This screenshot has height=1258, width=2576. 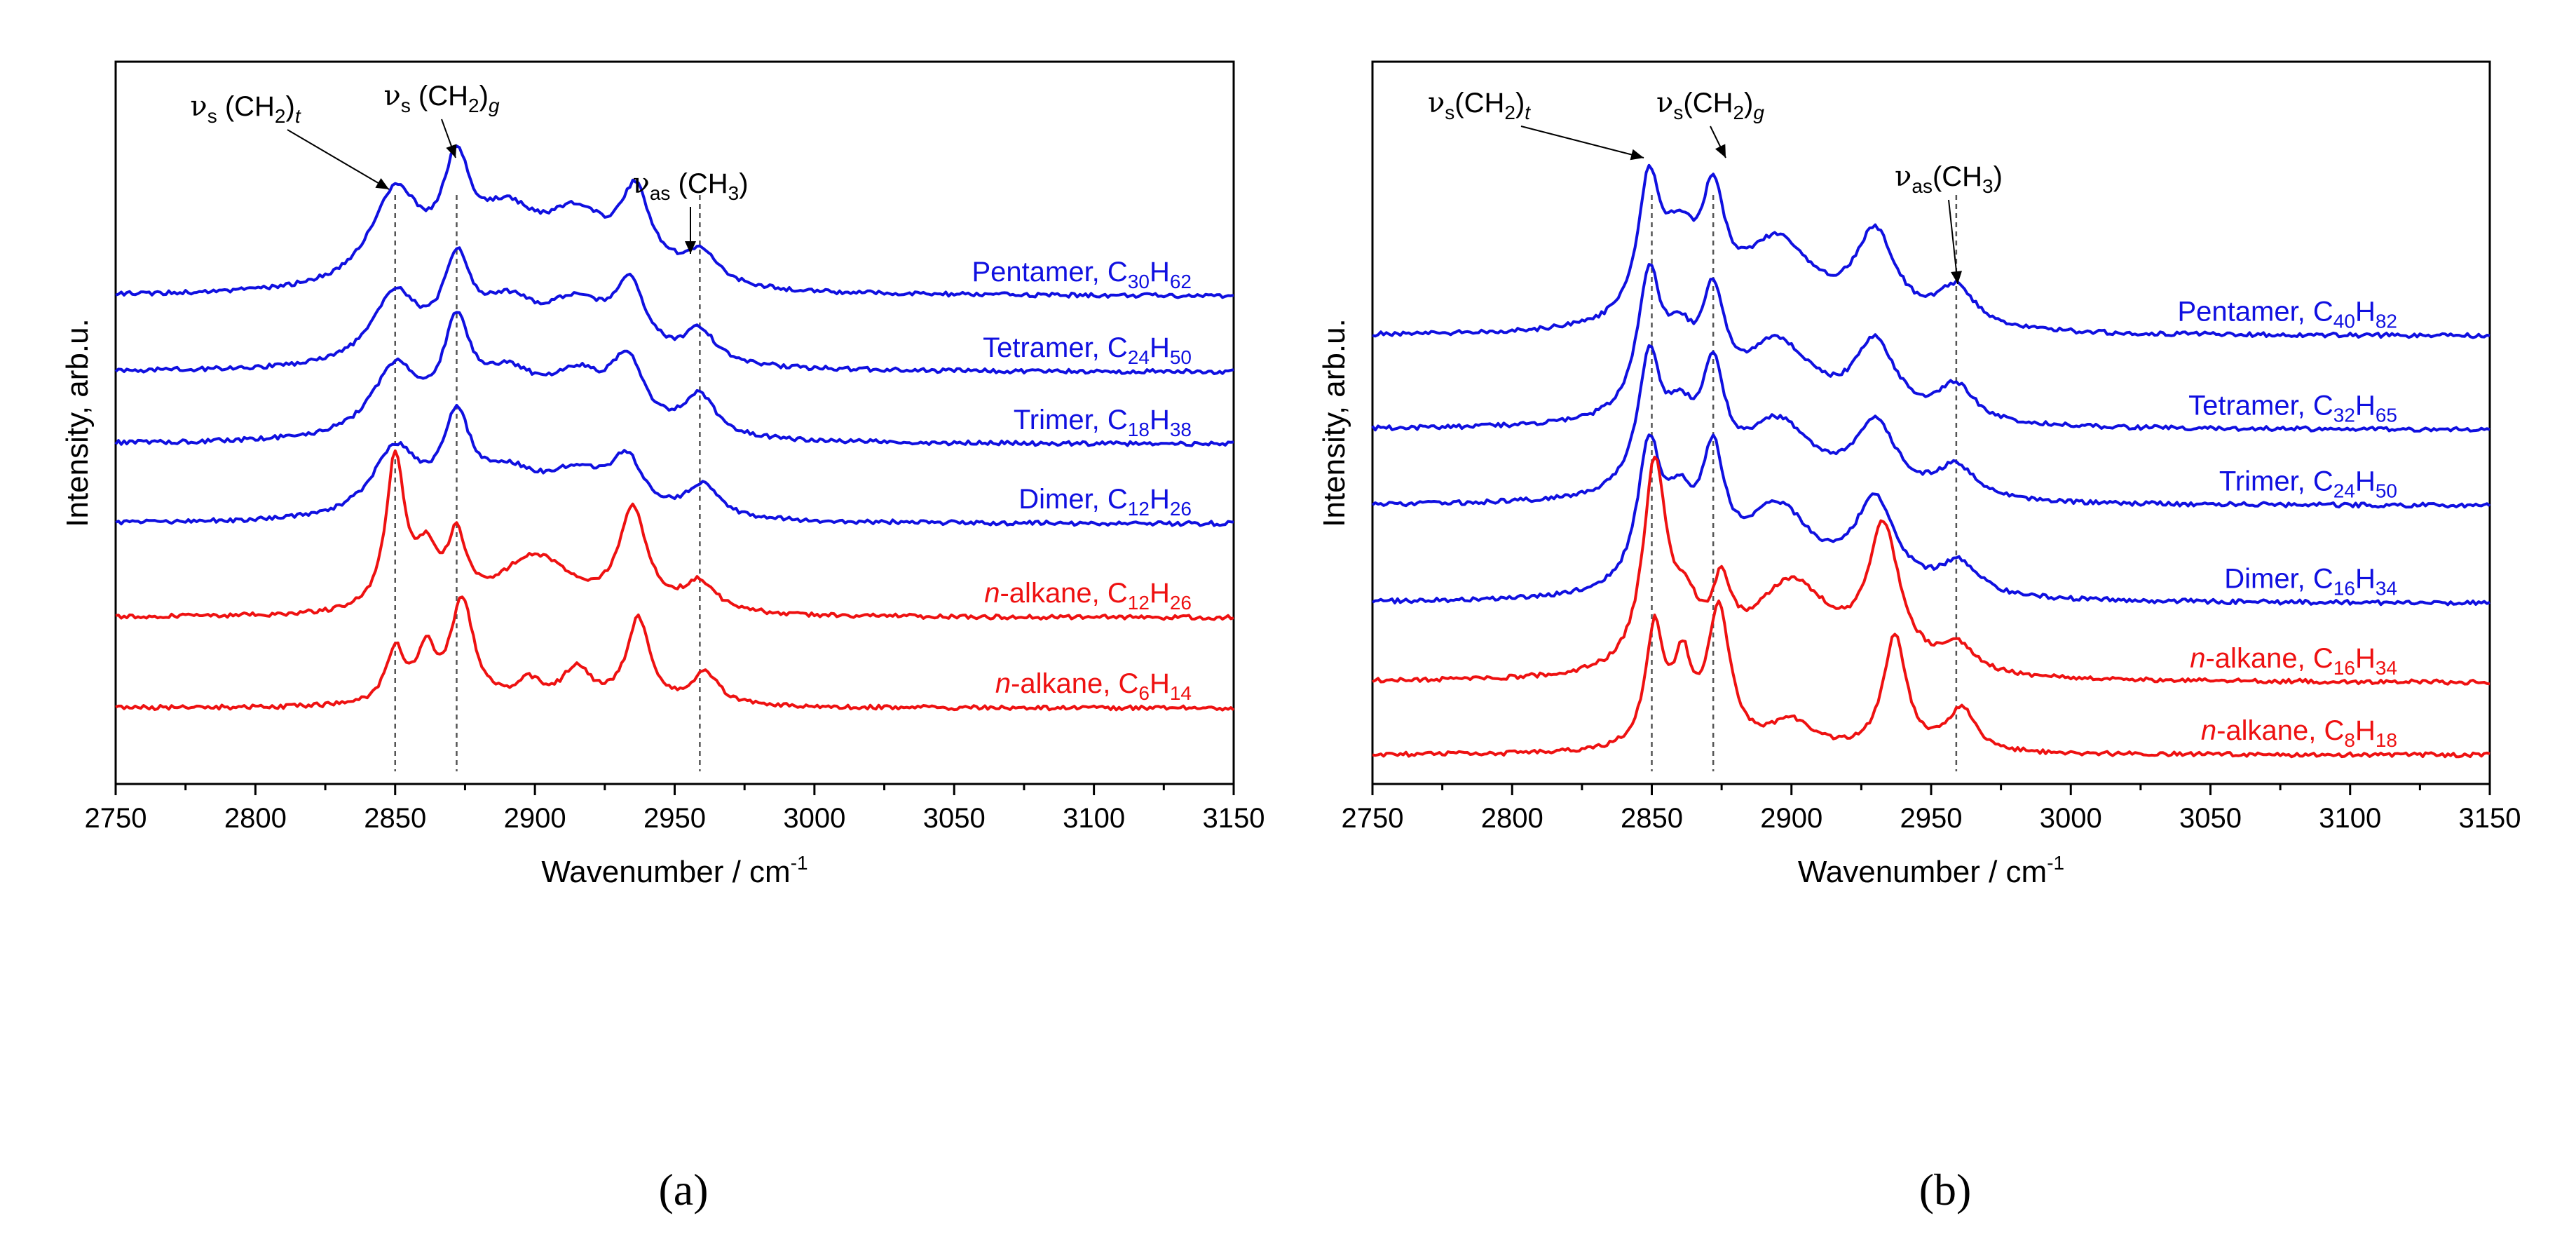 What do you see at coordinates (1479, 105) in the screenshot?
I see `peak-annotation: νs(CH2)t` at bounding box center [1479, 105].